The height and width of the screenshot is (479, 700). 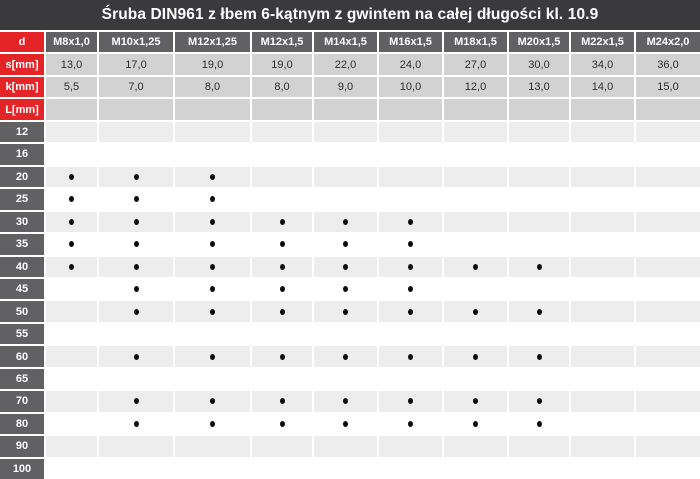 What do you see at coordinates (345, 64) in the screenshot?
I see `spec-value-cell: 22,0` at bounding box center [345, 64].